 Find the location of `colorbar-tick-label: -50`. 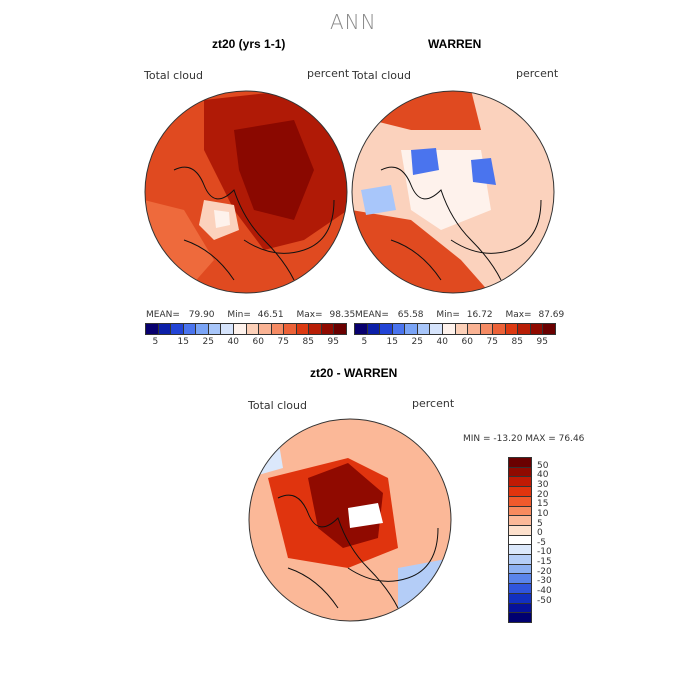

colorbar-tick-label: -50 is located at coordinates (544, 600).